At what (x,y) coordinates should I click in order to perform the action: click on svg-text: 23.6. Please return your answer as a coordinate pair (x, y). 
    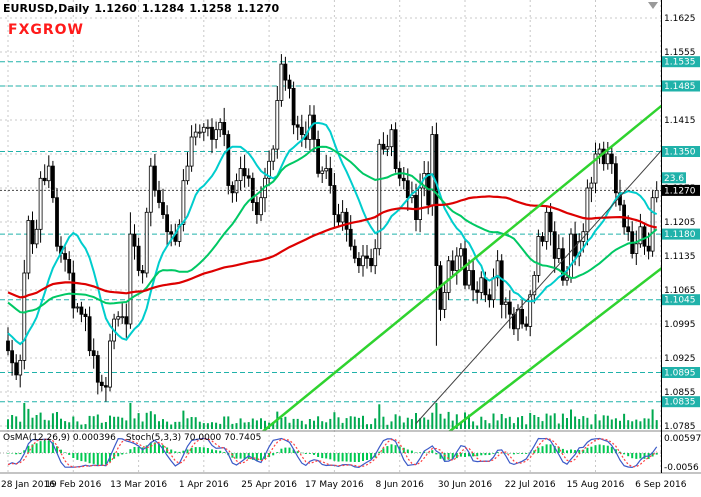
    Looking at the image, I should click on (674, 179).